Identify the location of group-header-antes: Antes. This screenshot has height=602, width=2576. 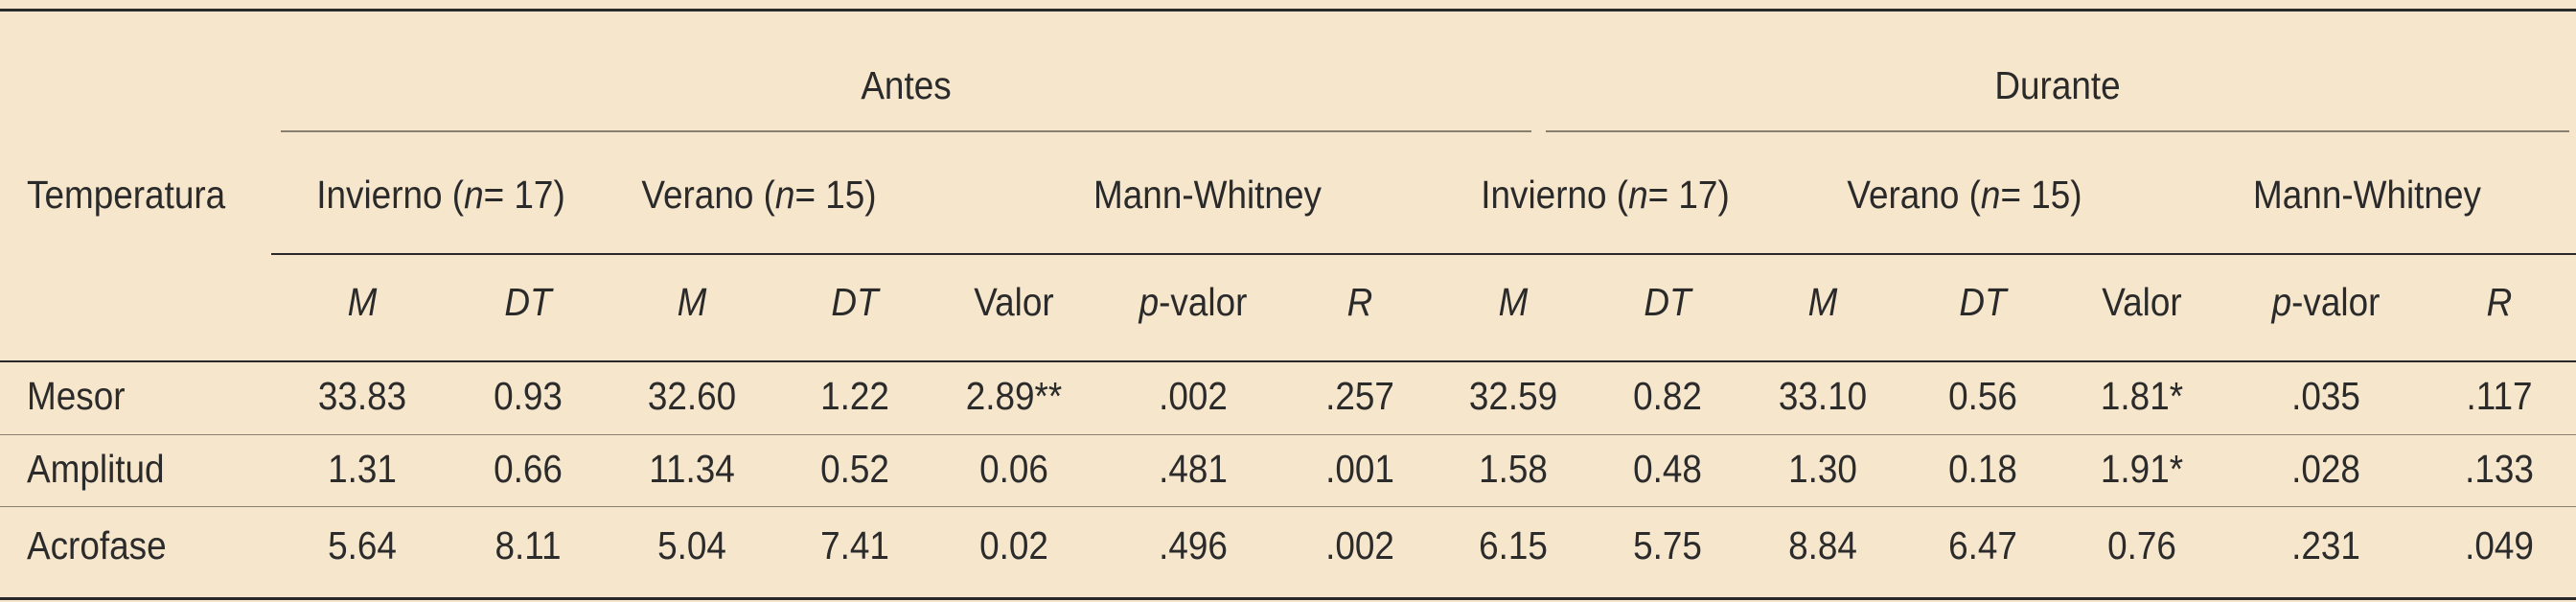
(906, 84).